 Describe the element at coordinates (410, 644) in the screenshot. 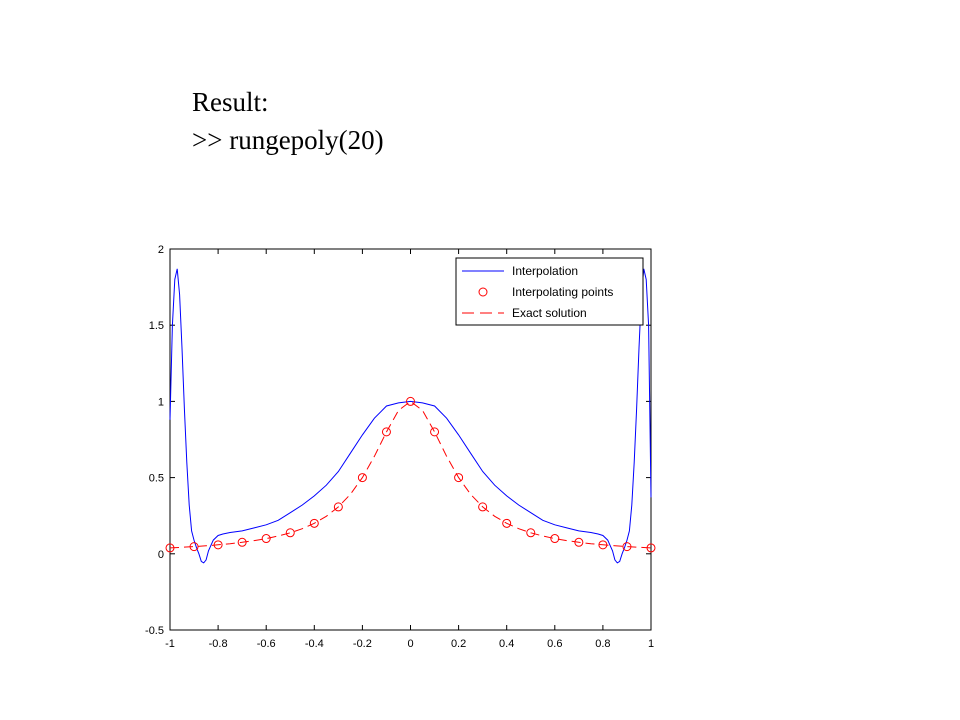

I see `x-tick-label: 0` at that location.